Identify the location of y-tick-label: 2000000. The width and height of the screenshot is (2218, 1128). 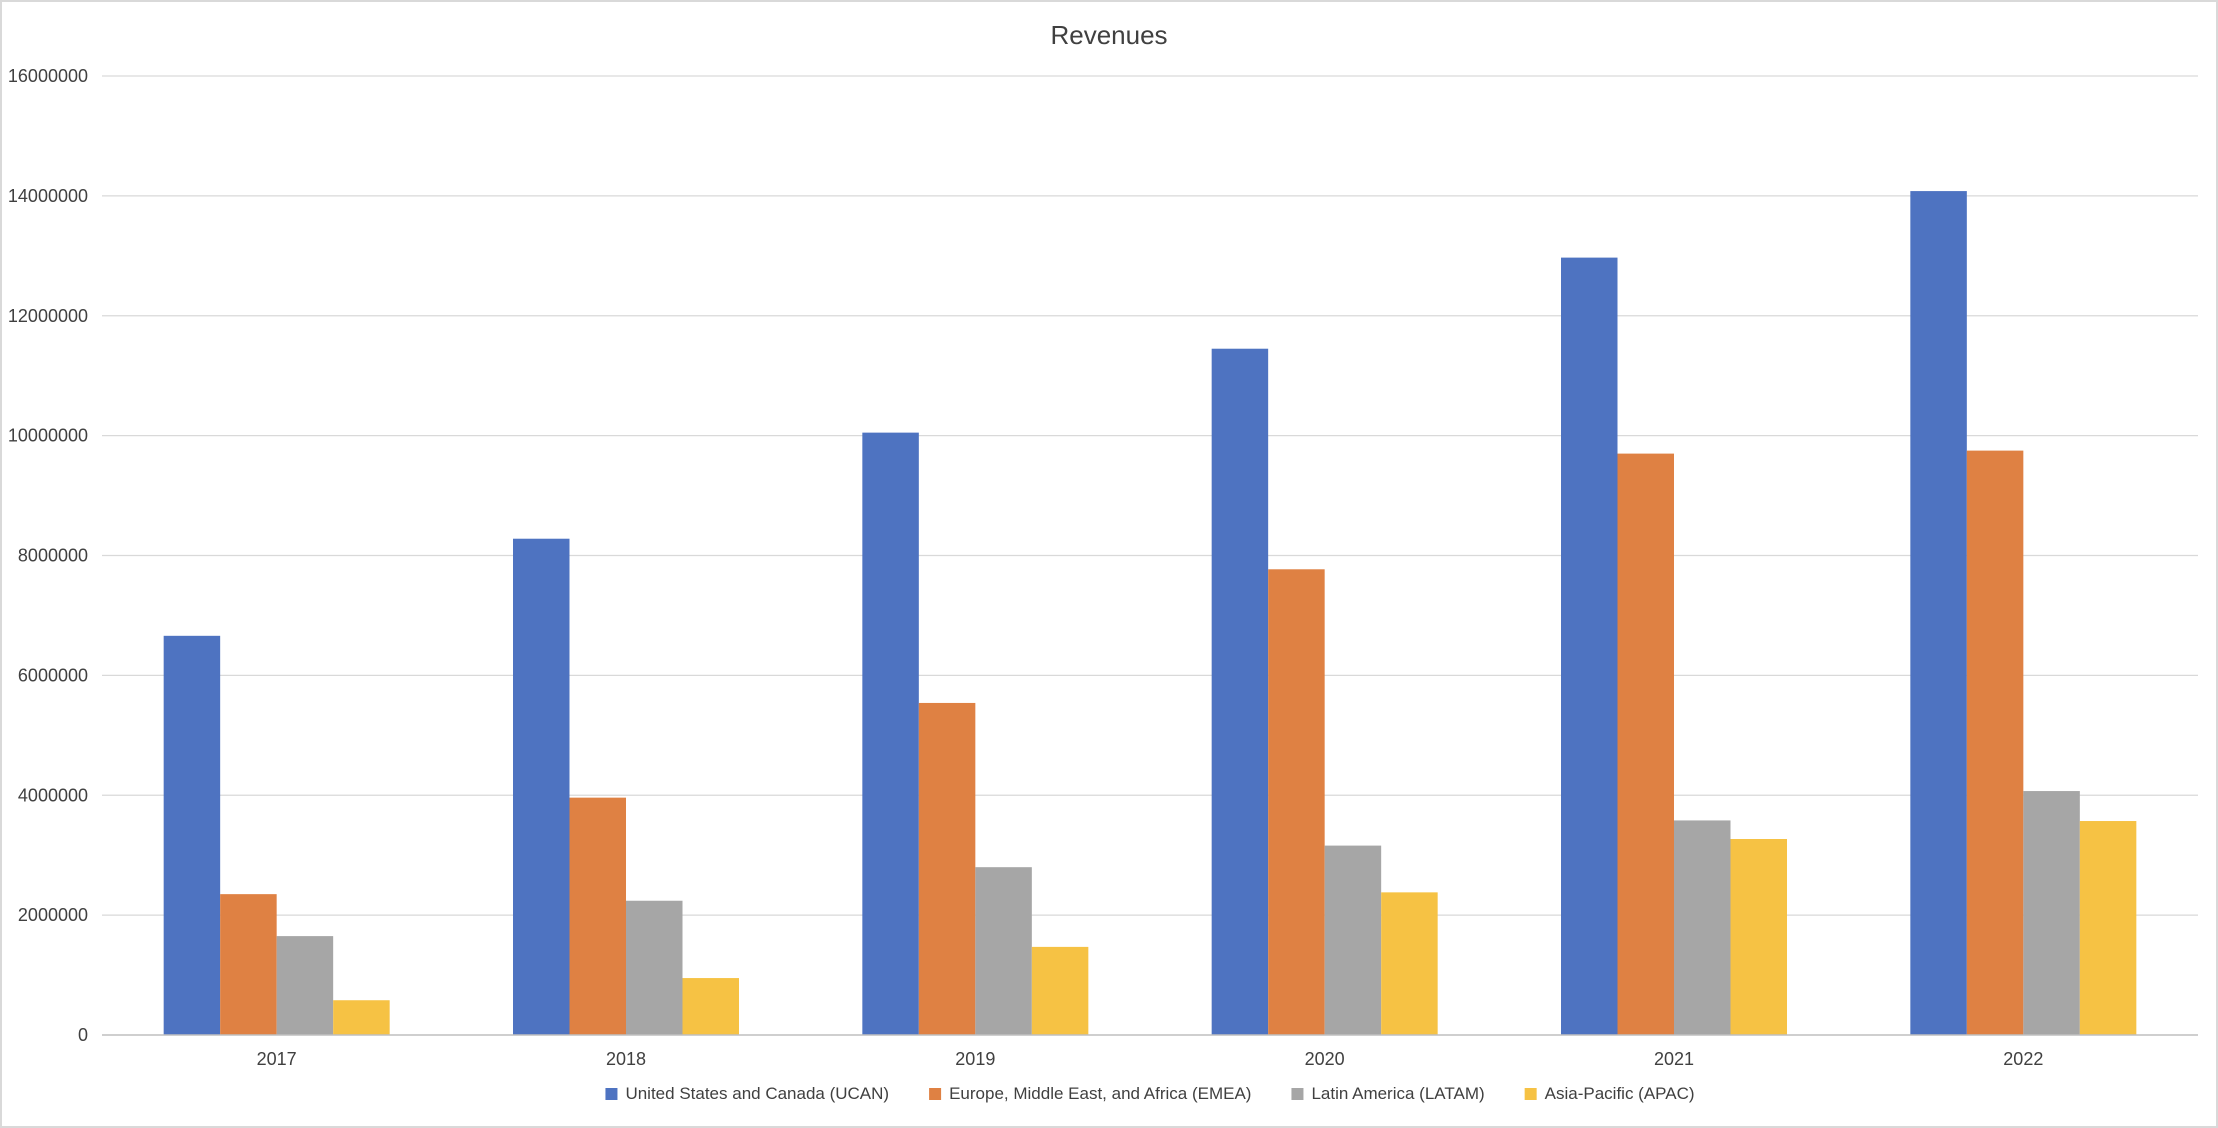
(53, 915).